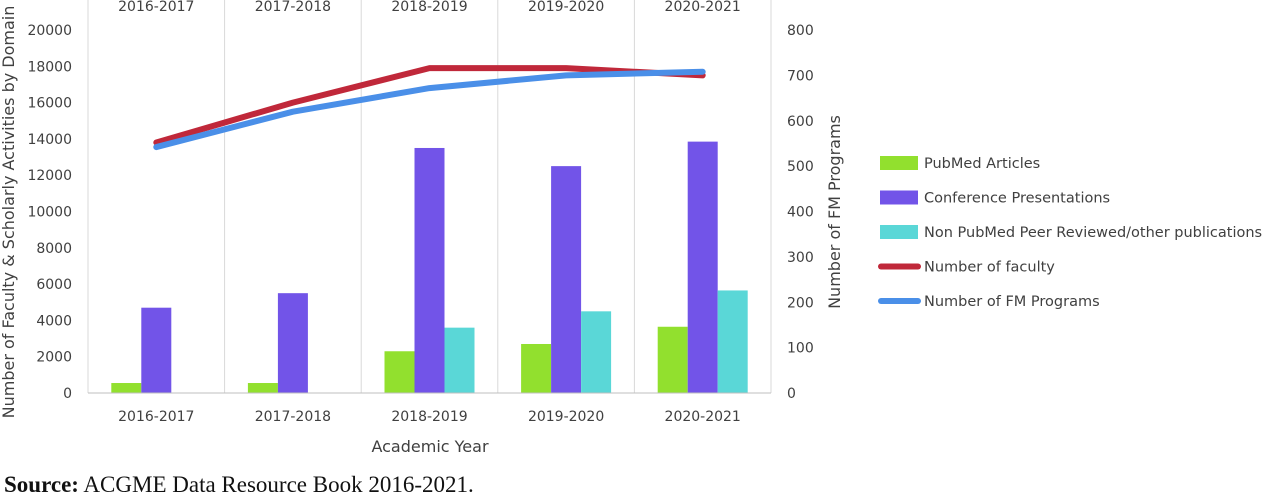  Describe the element at coordinates (293, 417) in the screenshot. I see `x-tick-label: 2017-2018` at that location.